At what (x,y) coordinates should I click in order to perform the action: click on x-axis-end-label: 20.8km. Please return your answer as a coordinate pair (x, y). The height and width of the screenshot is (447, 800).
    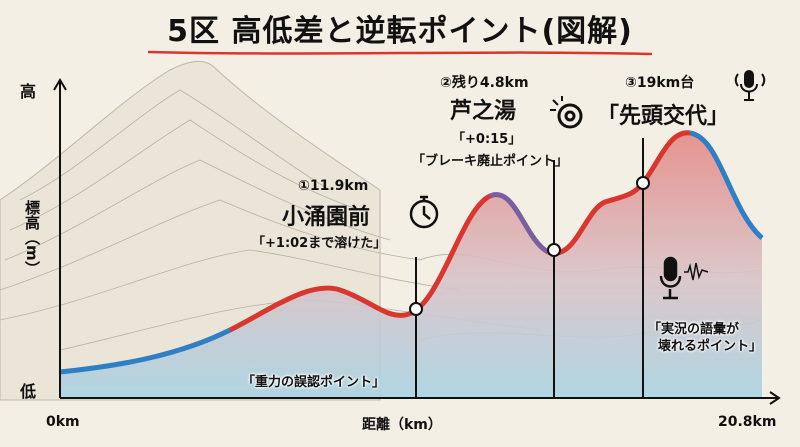
    Looking at the image, I should click on (747, 422).